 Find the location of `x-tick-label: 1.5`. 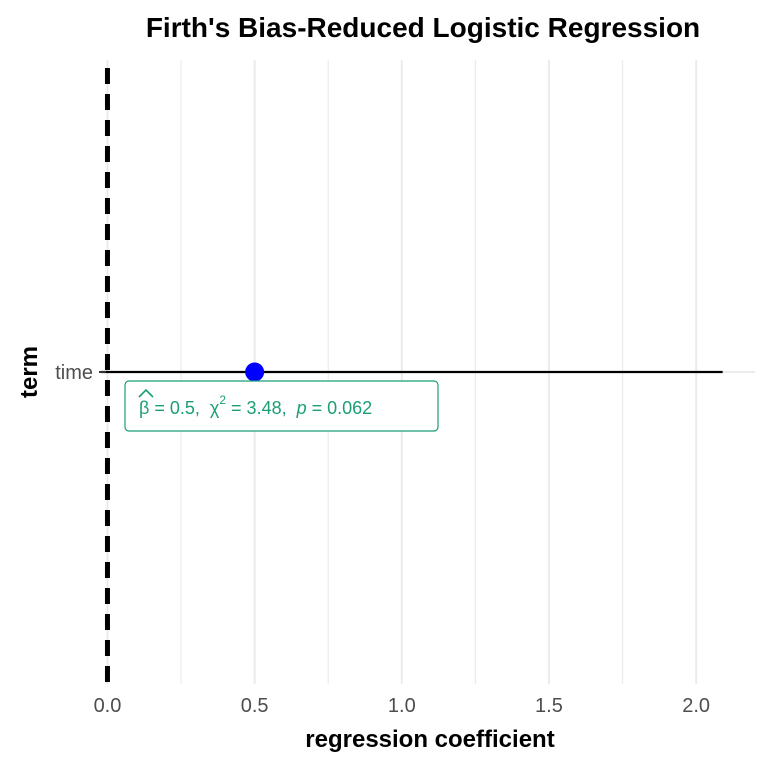

x-tick-label: 1.5 is located at coordinates (549, 706).